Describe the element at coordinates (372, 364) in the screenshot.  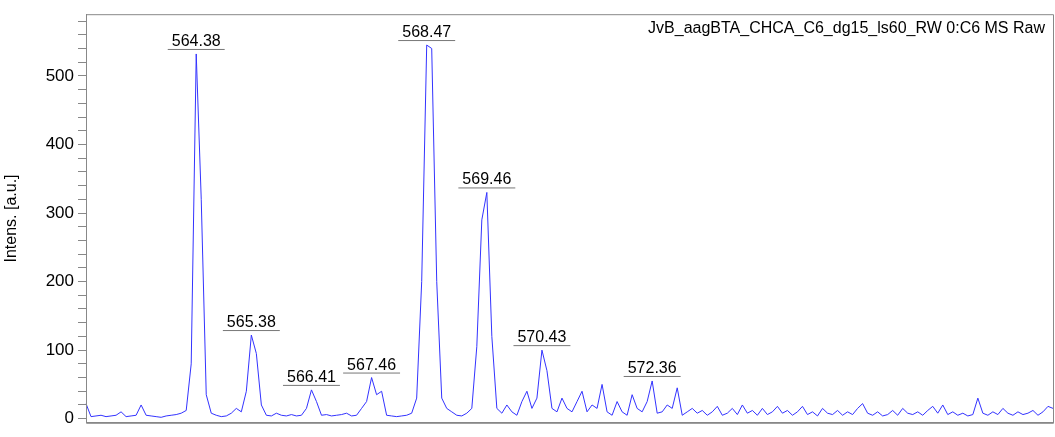
I see `annotation: 567.46` at that location.